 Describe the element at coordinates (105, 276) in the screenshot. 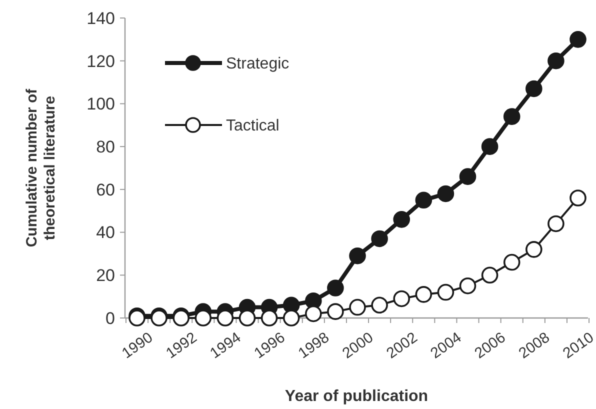

I see `y-tick-label: 20` at that location.